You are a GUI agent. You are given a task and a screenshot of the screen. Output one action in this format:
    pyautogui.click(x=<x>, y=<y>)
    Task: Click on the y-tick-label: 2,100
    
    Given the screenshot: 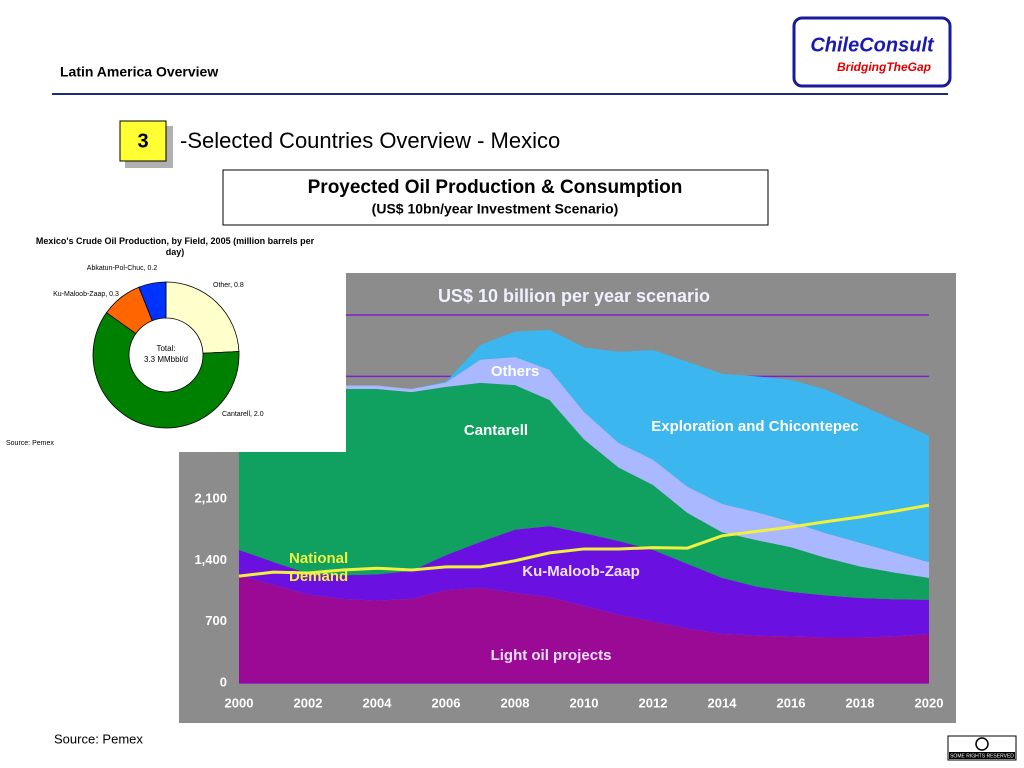 What is the action you would take?
    pyautogui.click(x=210, y=497)
    